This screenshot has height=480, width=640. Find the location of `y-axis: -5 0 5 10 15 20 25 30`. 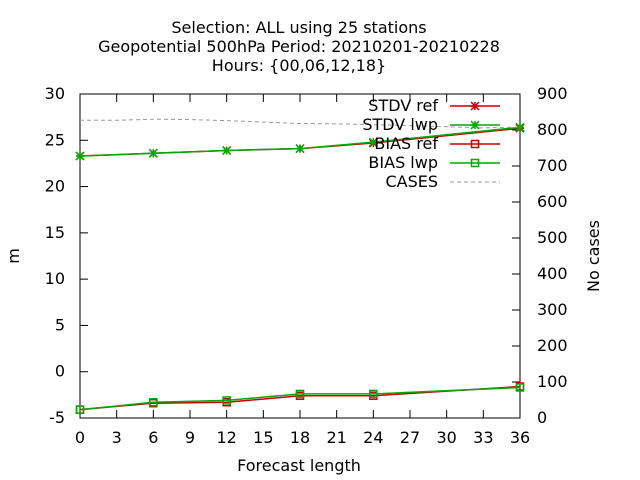

y-axis: -5 0 5 10 15 20 25 30 is located at coordinates (66, 255).